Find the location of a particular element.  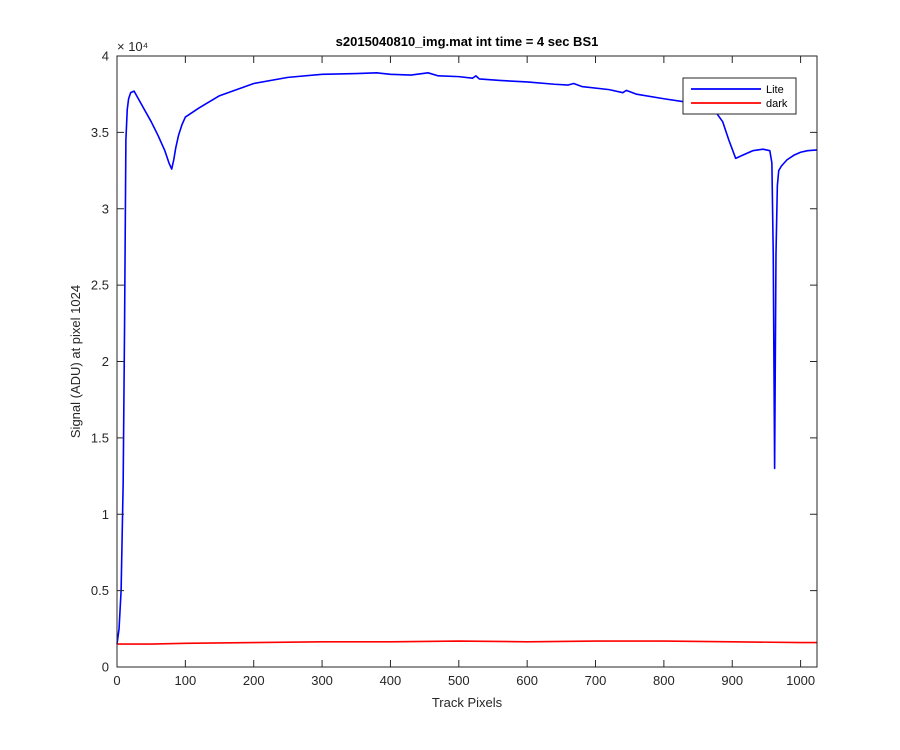

y-tick-label: 0 is located at coordinates (105, 667).